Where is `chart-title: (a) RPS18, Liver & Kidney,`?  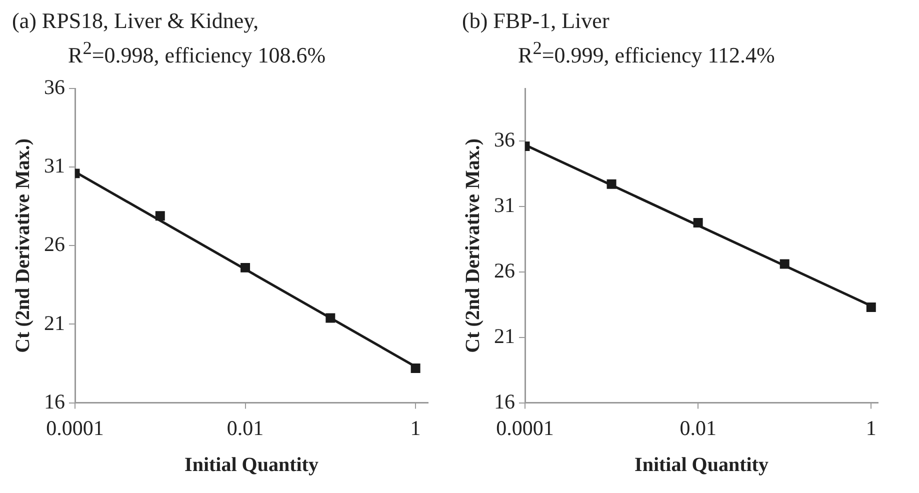
chart-title: (a) RPS18, Liver & Kidney, is located at coordinates (136, 21).